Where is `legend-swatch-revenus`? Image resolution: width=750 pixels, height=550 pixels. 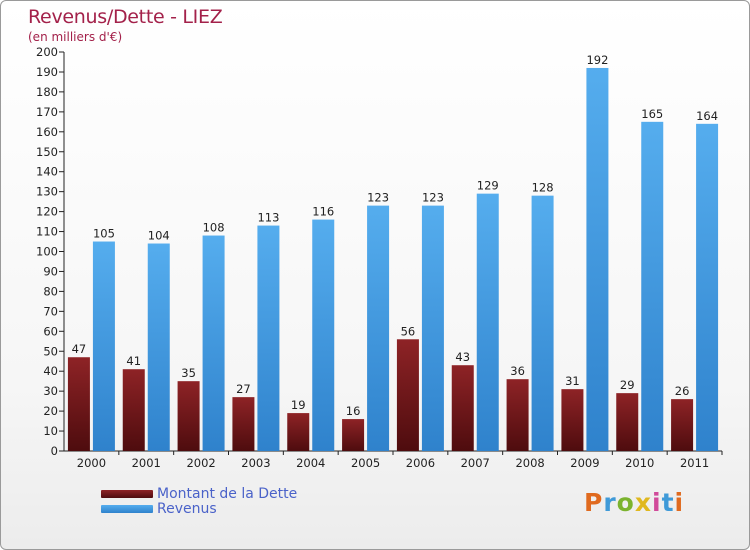 legend-swatch-revenus is located at coordinates (127, 509).